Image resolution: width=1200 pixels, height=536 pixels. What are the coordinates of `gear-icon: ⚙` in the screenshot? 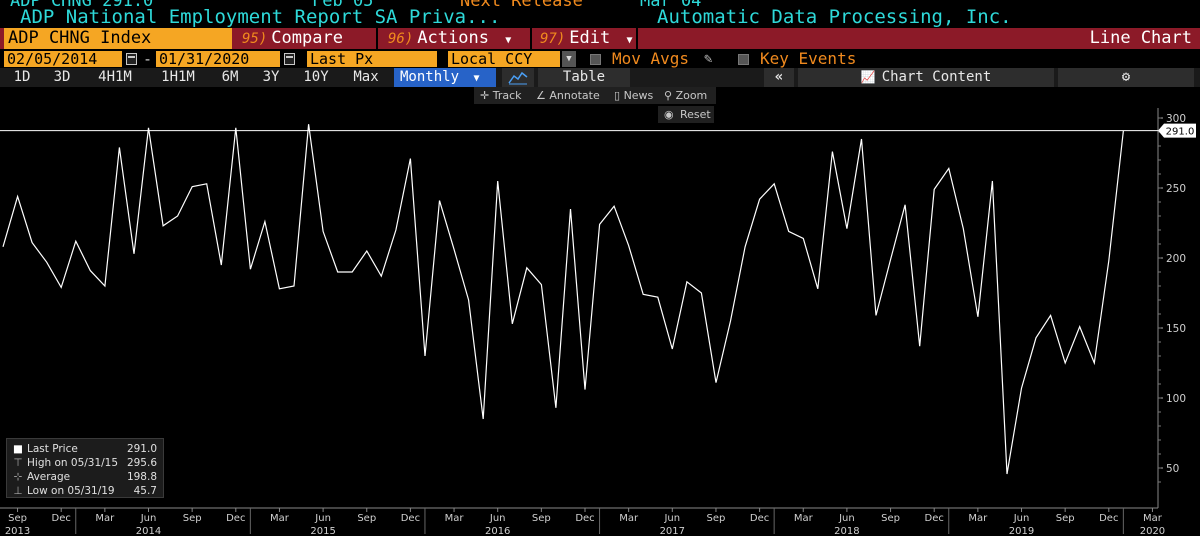 It's located at (1126, 77).